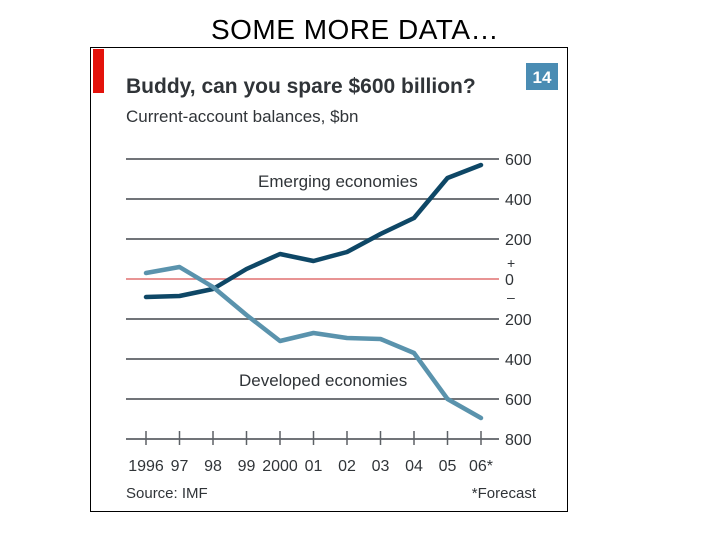 The height and width of the screenshot is (540, 720). I want to click on positive-sign: +, so click(511, 263).